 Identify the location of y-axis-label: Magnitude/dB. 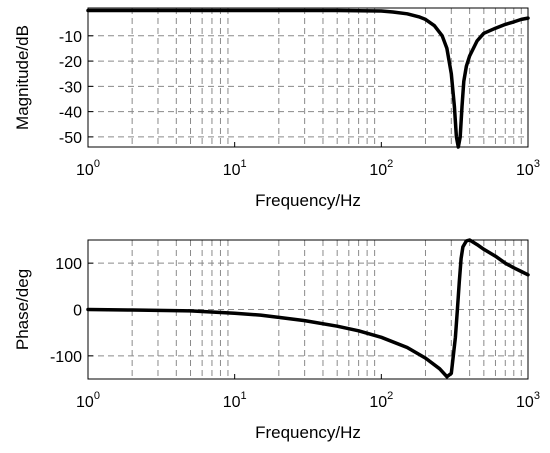
(22, 77).